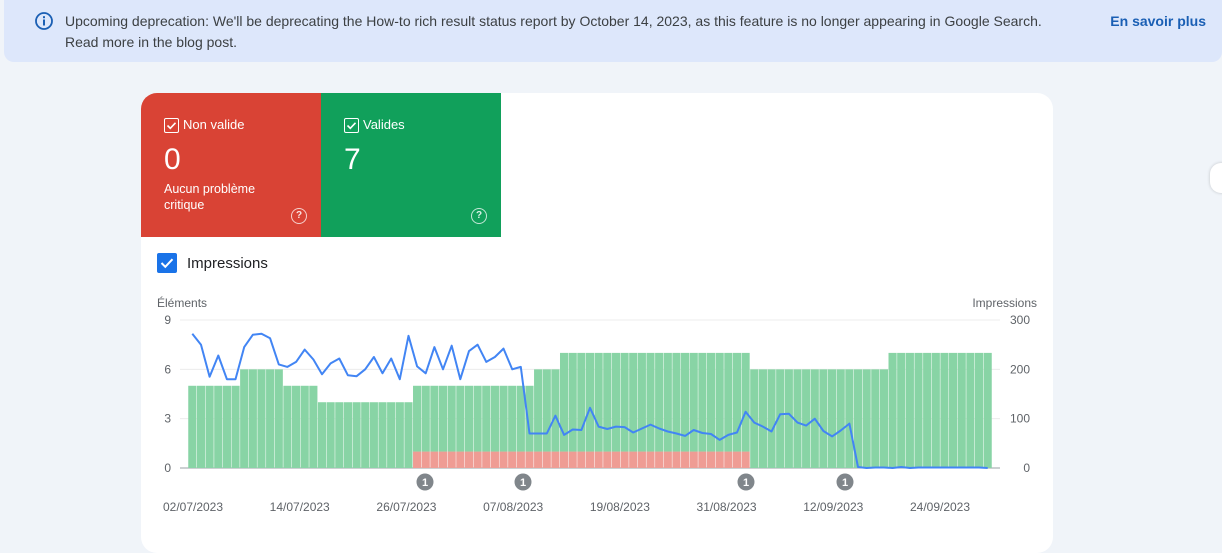  Describe the element at coordinates (300, 507) in the screenshot. I see `x-tick-label: 14/07/2023` at that location.